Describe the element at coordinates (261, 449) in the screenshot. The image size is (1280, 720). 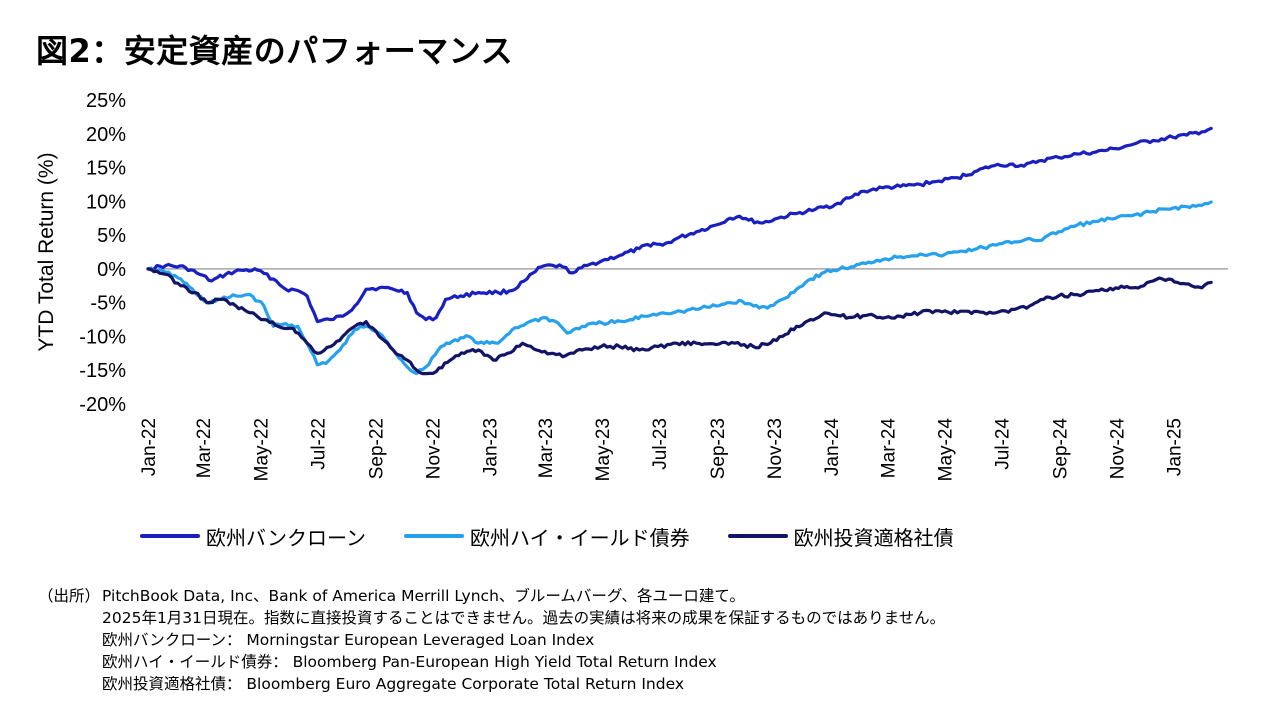
I see `x-tick-label: May-22` at that location.